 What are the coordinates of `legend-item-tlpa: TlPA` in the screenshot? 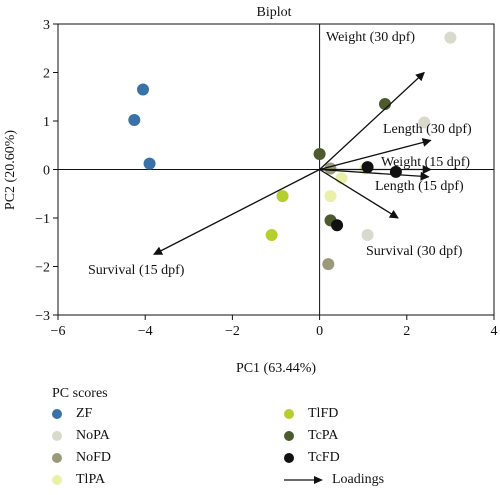 It's located at (78, 480).